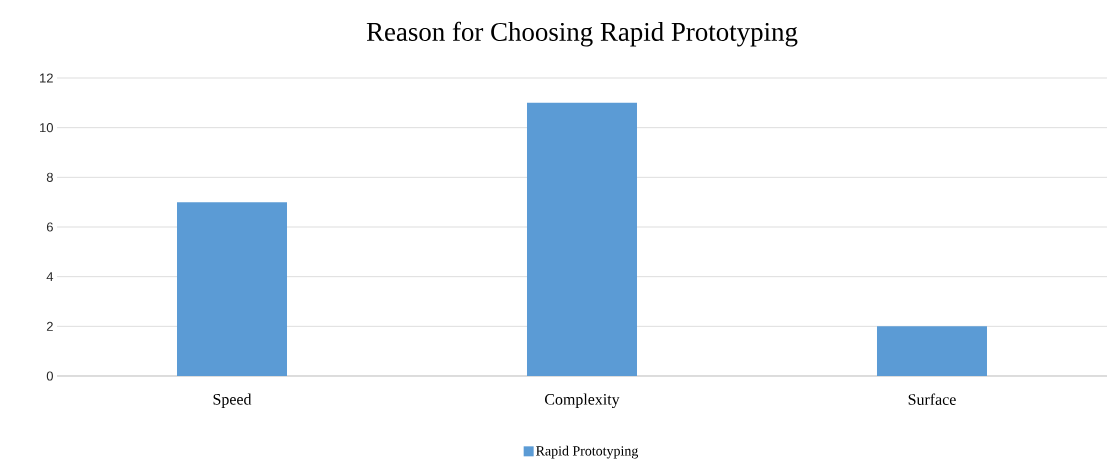 This screenshot has height=470, width=1110. What do you see at coordinates (49, 326) in the screenshot?
I see `y-tick-label: 2` at bounding box center [49, 326].